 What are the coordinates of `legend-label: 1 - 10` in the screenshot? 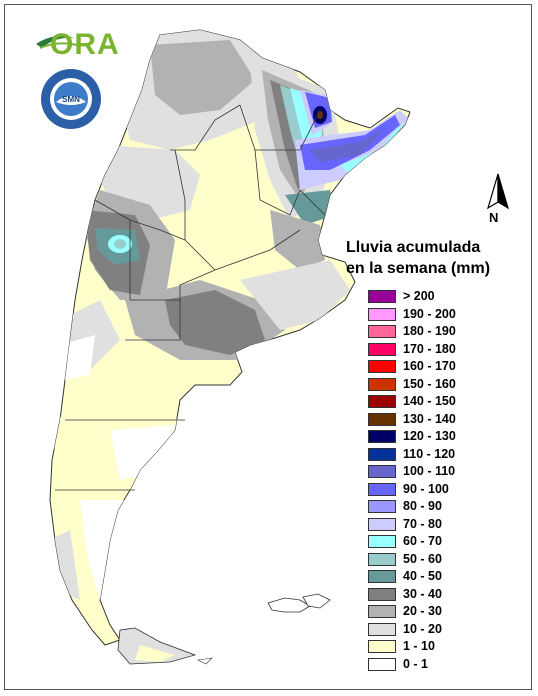 It's located at (419, 646).